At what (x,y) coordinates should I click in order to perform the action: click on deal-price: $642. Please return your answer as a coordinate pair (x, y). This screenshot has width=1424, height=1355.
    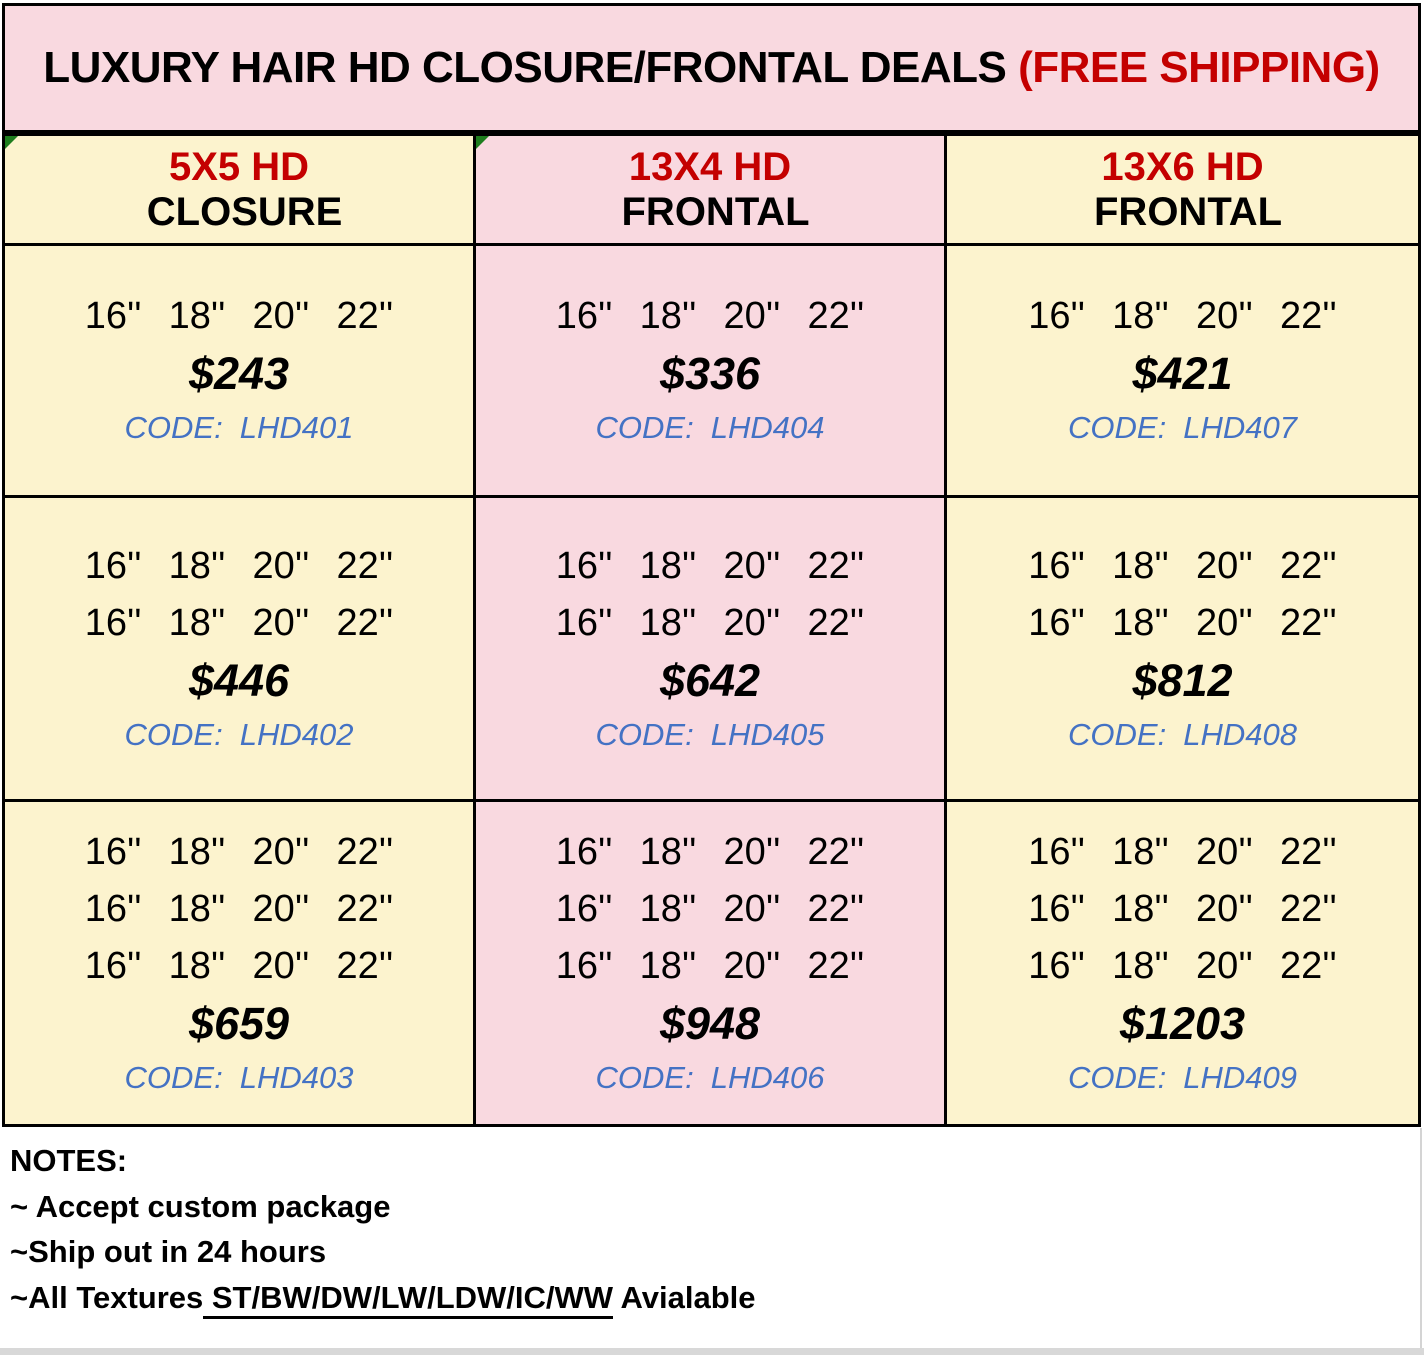
    Looking at the image, I should click on (710, 680).